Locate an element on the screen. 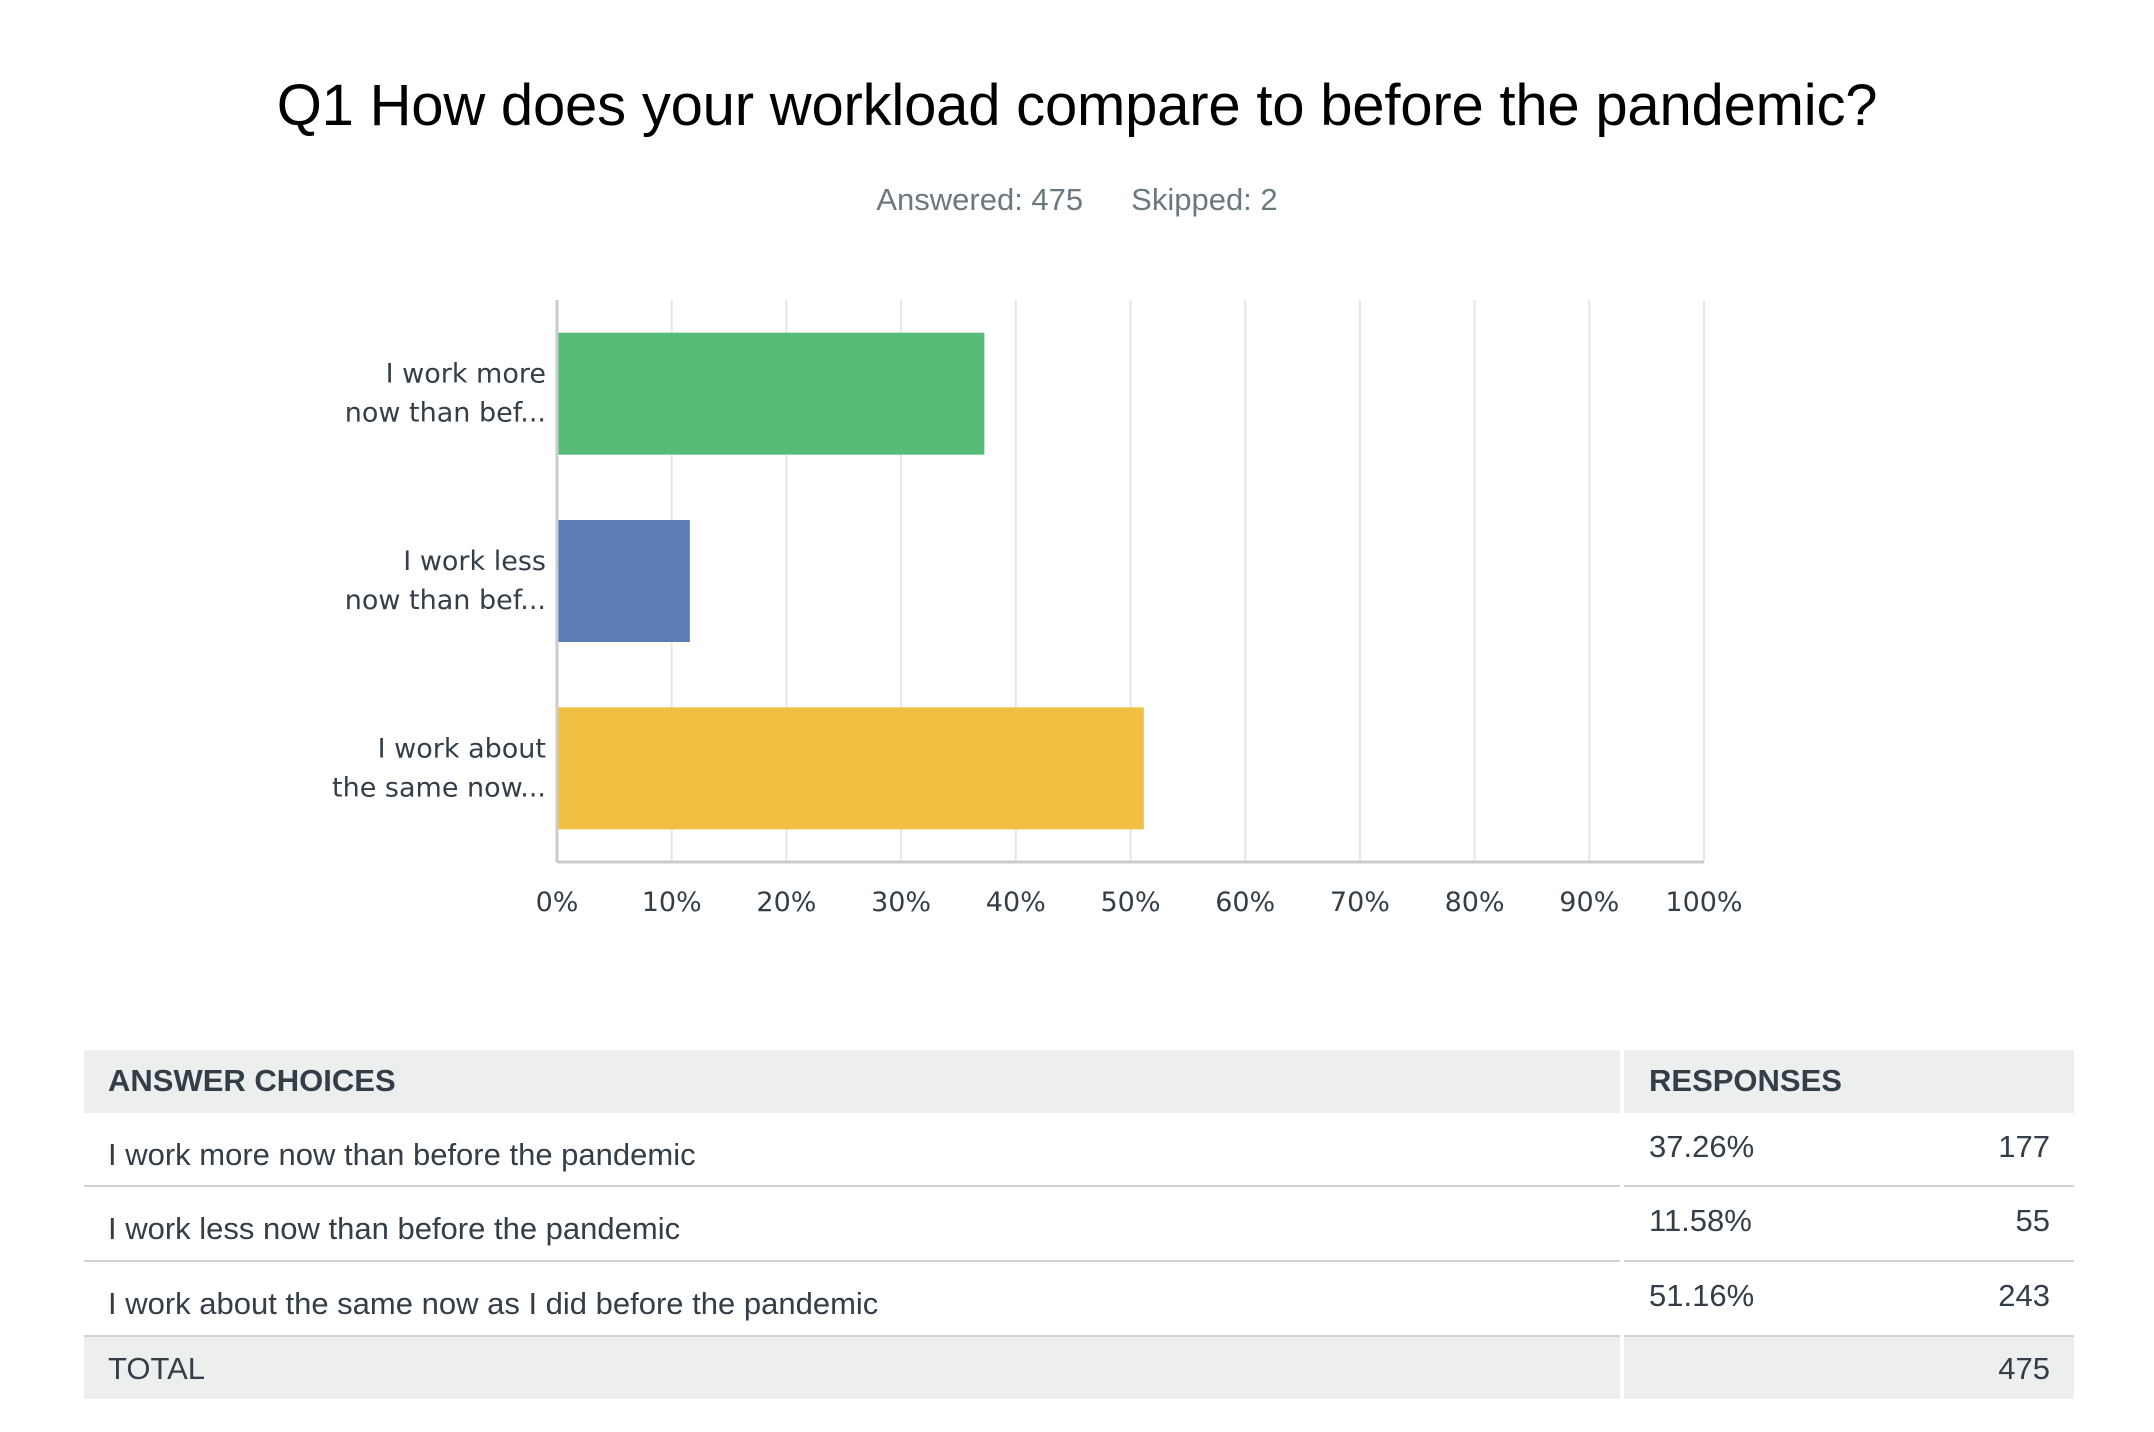 The image size is (2154, 1432). x-tick-label: 50% is located at coordinates (1130, 902).